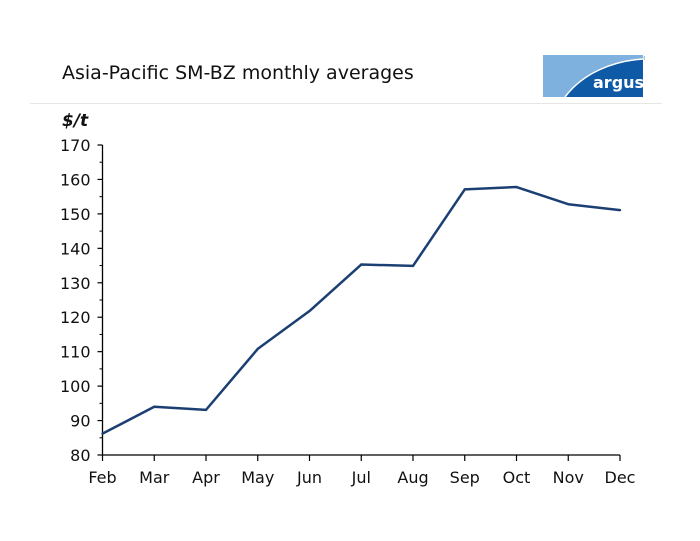 Image resolution: width=700 pixels, height=541 pixels. I want to click on y-tick-label: 130, so click(75, 283).